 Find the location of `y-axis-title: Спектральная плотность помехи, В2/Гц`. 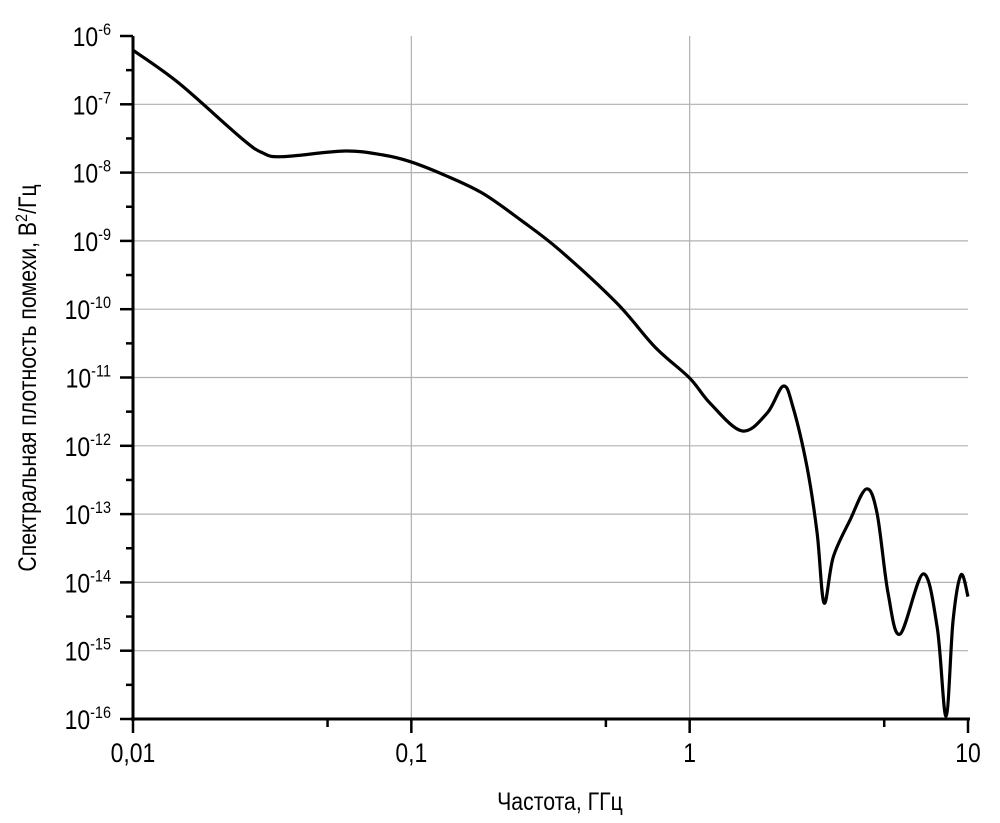

y-axis-title: Спектральная плотность помехи, В2/Гц is located at coordinates (27, 377).